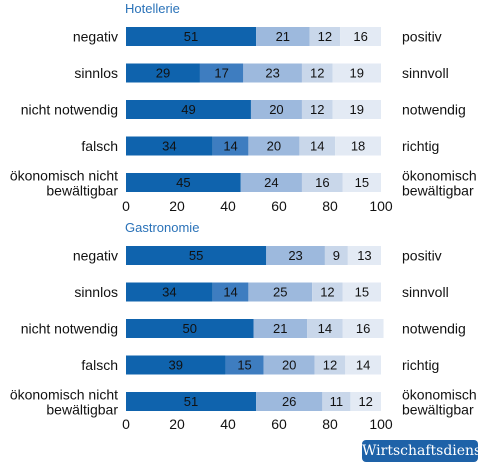 Image resolution: width=485 pixels, height=466 pixels. I want to click on hotellerie-bar-value-label: 34, so click(169, 146).